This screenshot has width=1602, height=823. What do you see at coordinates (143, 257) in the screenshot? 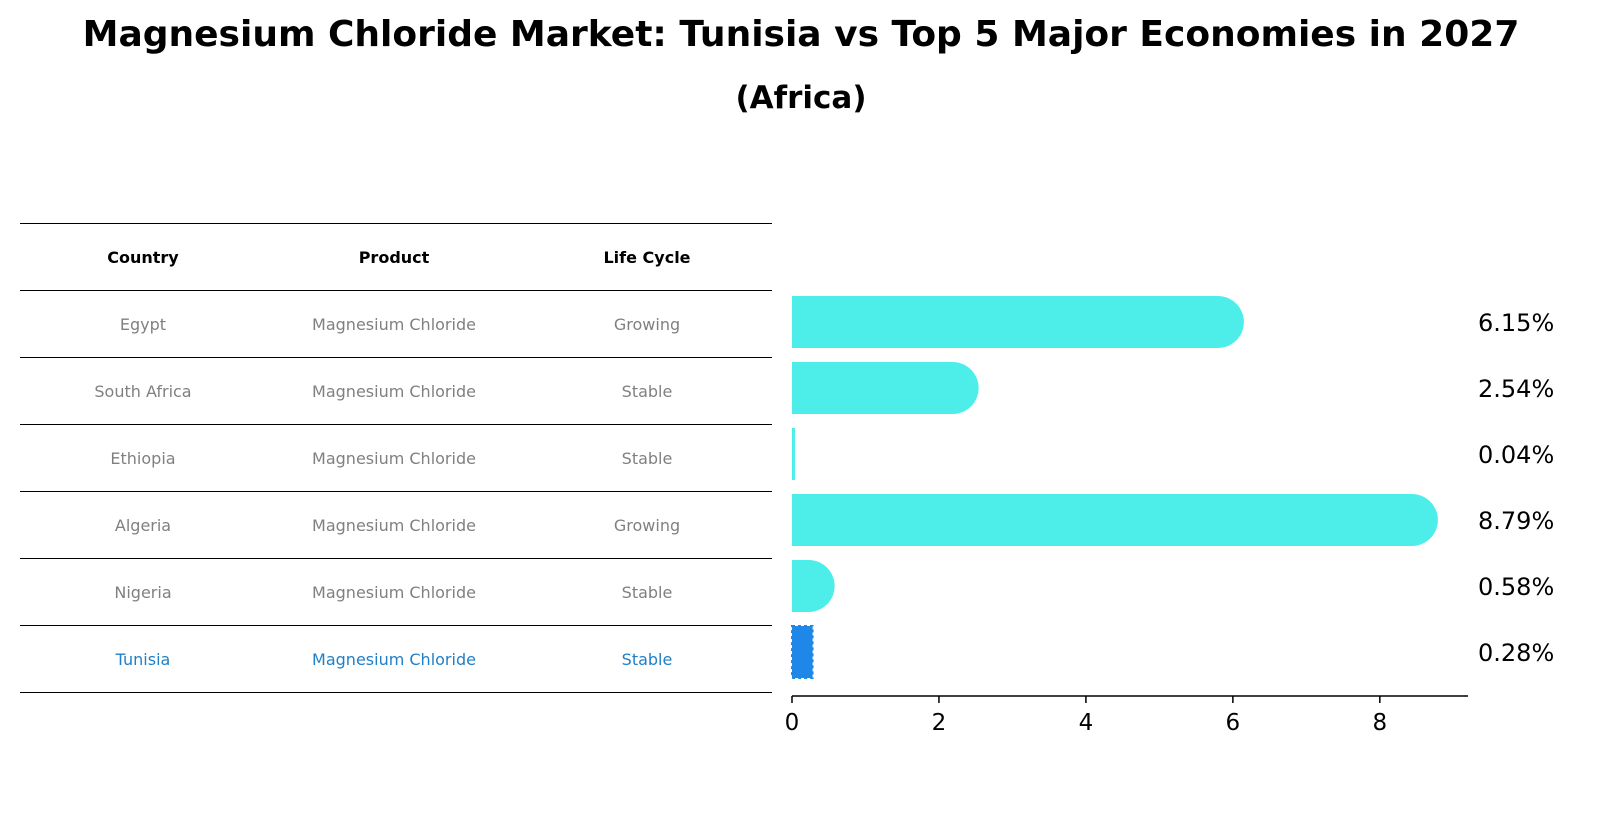
I see `header-country: Country` at bounding box center [143, 257].